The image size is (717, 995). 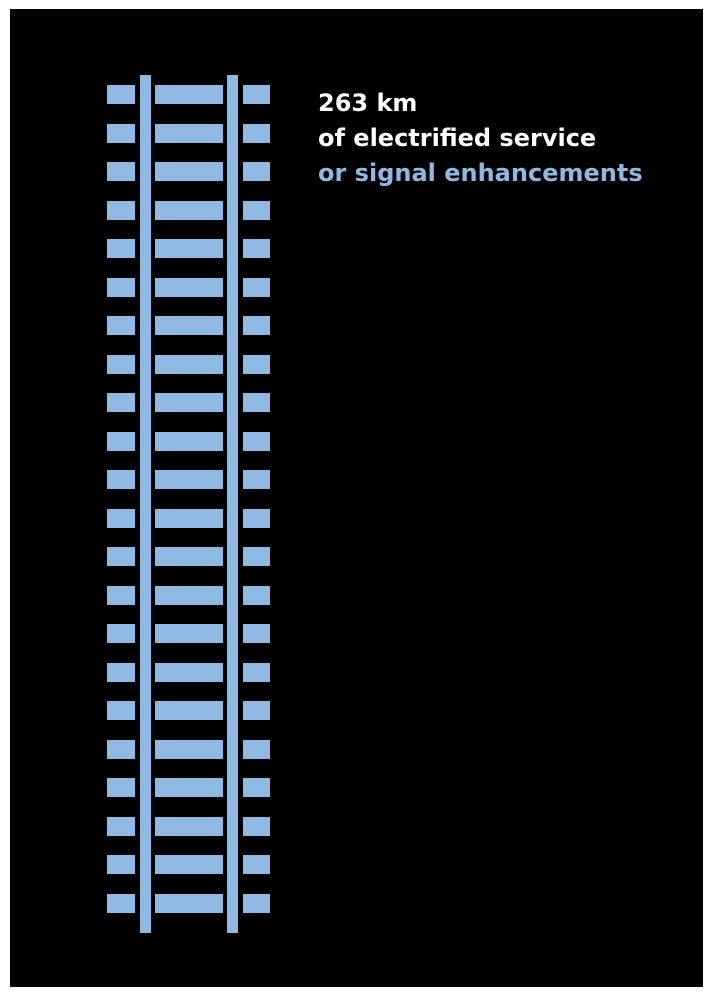 I want to click on right-rail, so click(x=232, y=504).